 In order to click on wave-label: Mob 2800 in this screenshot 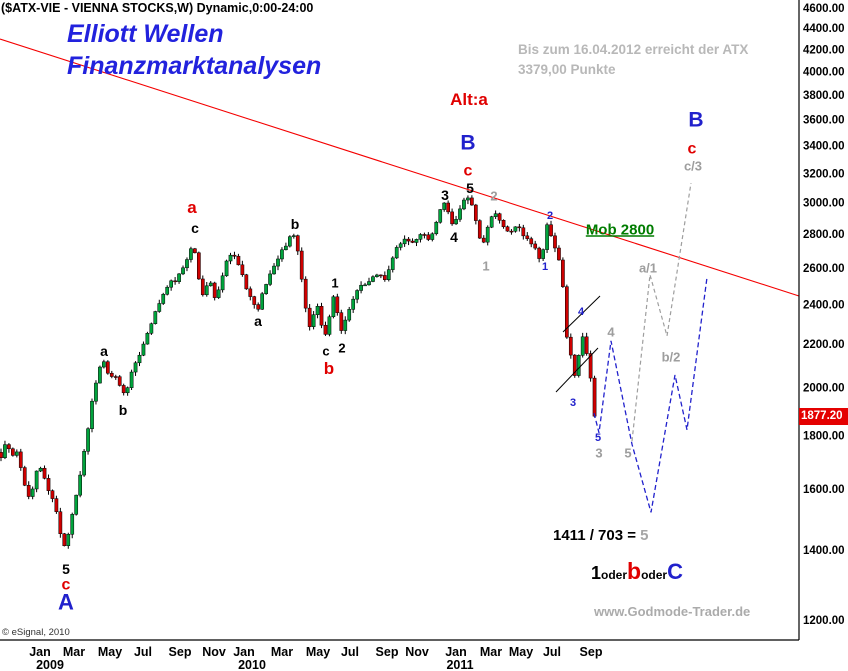, I will do `click(620, 229)`.